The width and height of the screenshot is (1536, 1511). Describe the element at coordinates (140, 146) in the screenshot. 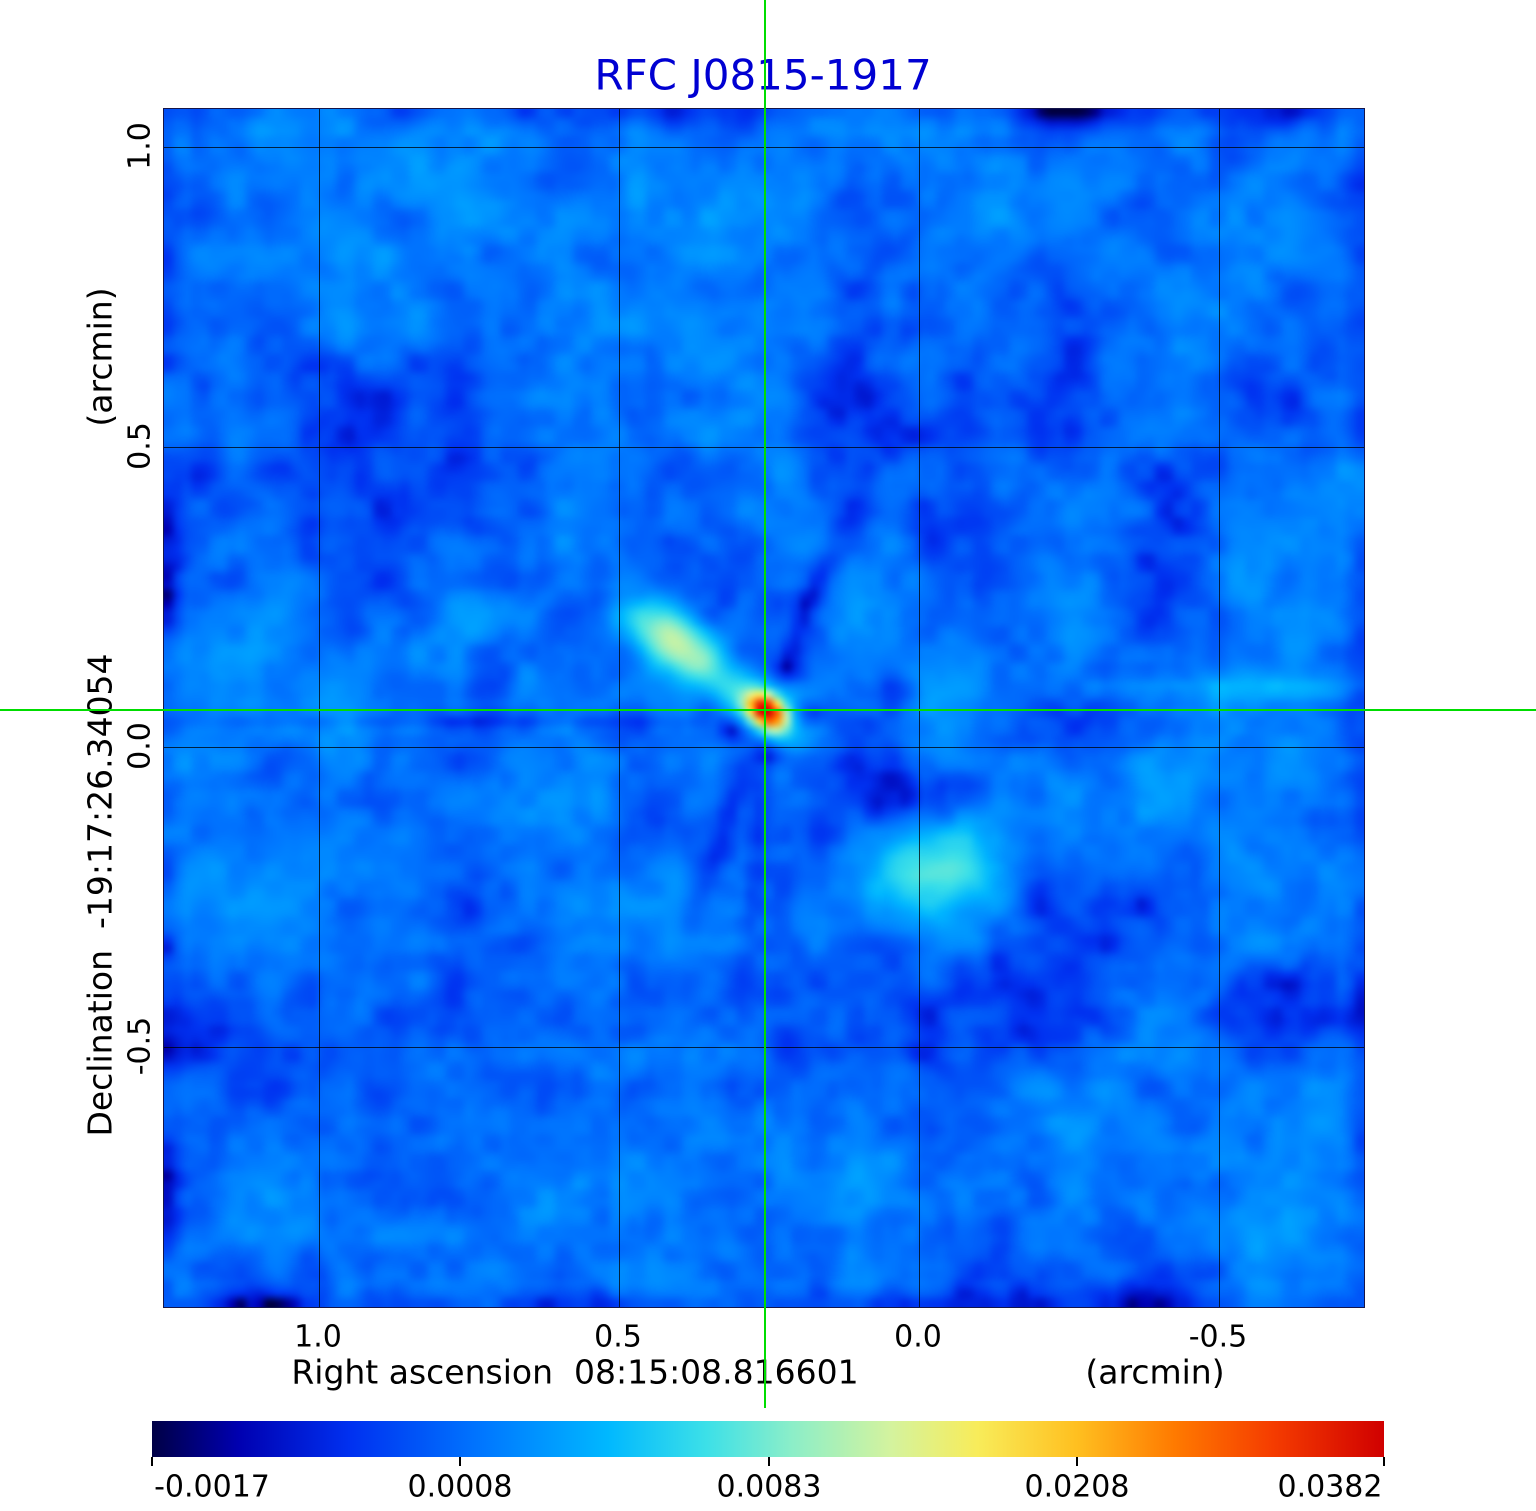

I see `y-tick-label: 1.0` at that location.